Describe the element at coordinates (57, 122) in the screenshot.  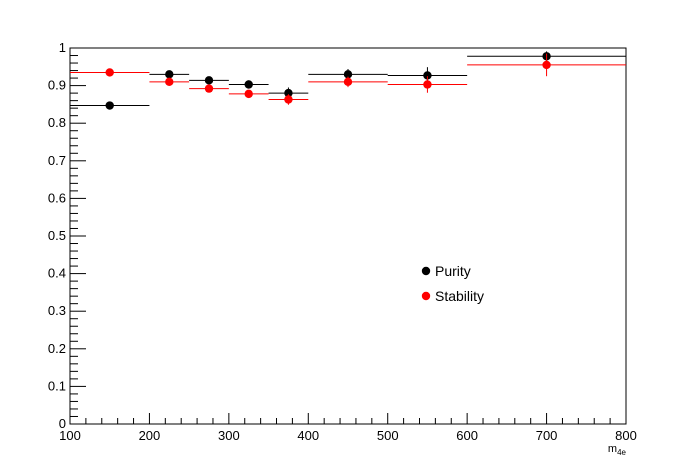
I see `y-tick-label: 0.8` at that location.